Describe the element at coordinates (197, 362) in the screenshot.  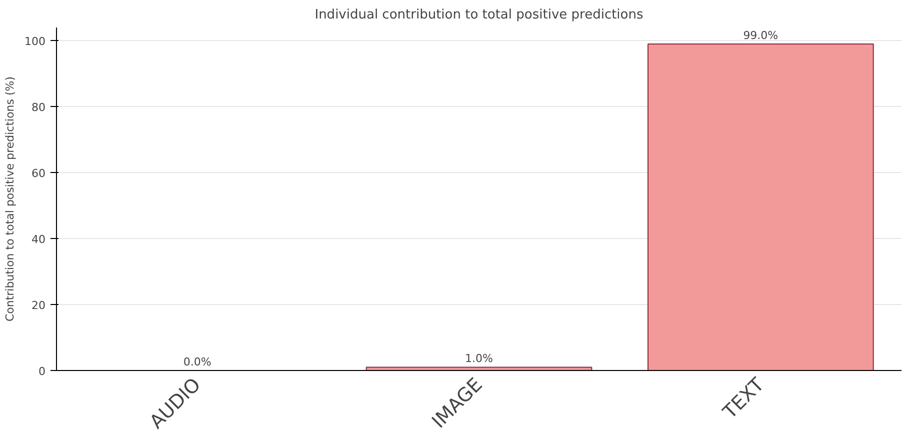
I see `data-label: 0.0%` at that location.